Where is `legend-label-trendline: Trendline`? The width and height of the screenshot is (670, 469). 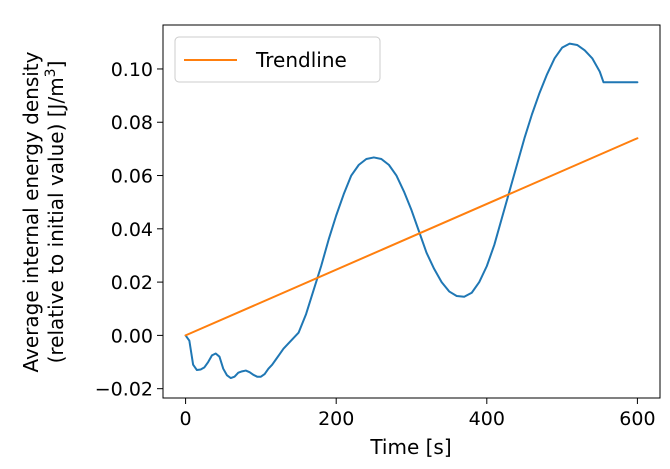
legend-label-trendline: Trendline is located at coordinates (301, 60).